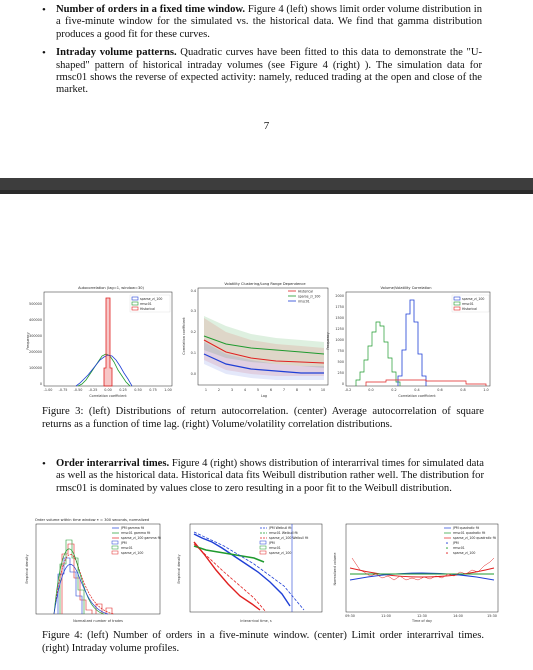 The height and width of the screenshot is (670, 533). What do you see at coordinates (370, 390) in the screenshot?
I see `xtick: 0.0` at bounding box center [370, 390].